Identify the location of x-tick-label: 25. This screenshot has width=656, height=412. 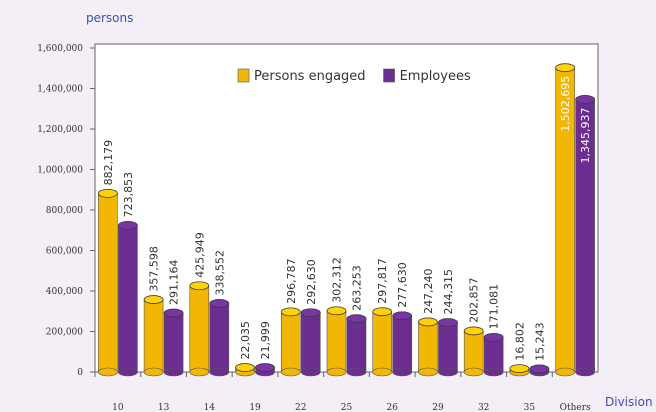
(347, 407).